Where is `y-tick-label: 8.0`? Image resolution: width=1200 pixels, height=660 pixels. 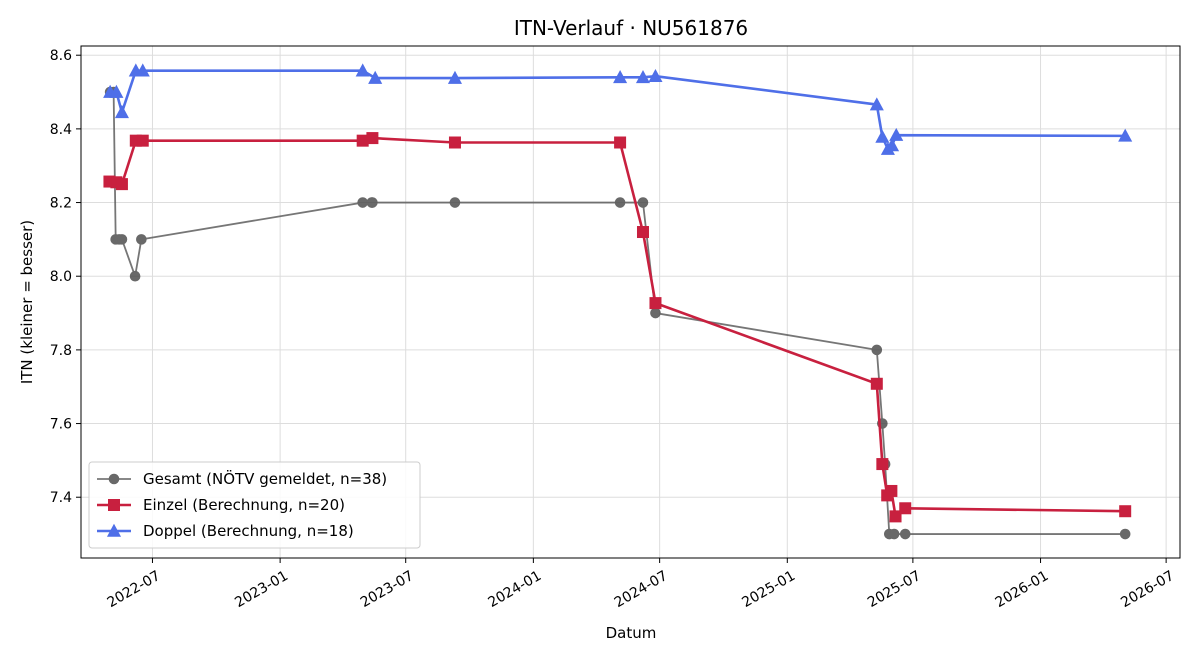
y-tick-label: 8.0 is located at coordinates (61, 277).